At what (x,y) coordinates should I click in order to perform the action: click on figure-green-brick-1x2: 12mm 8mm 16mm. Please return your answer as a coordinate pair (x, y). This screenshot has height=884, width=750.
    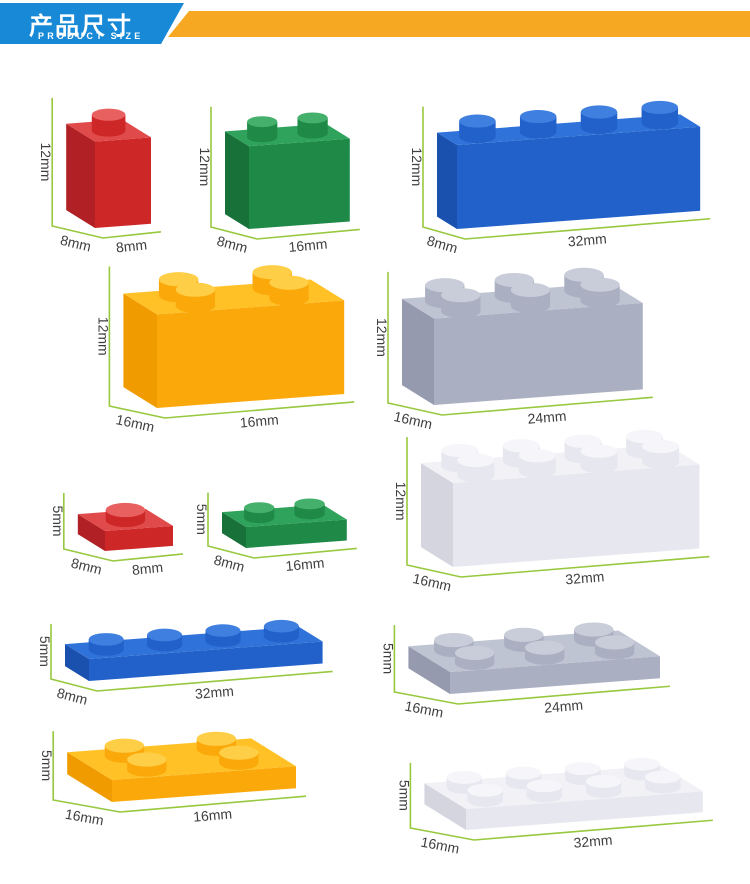
    Looking at the image, I should click on (278, 181).